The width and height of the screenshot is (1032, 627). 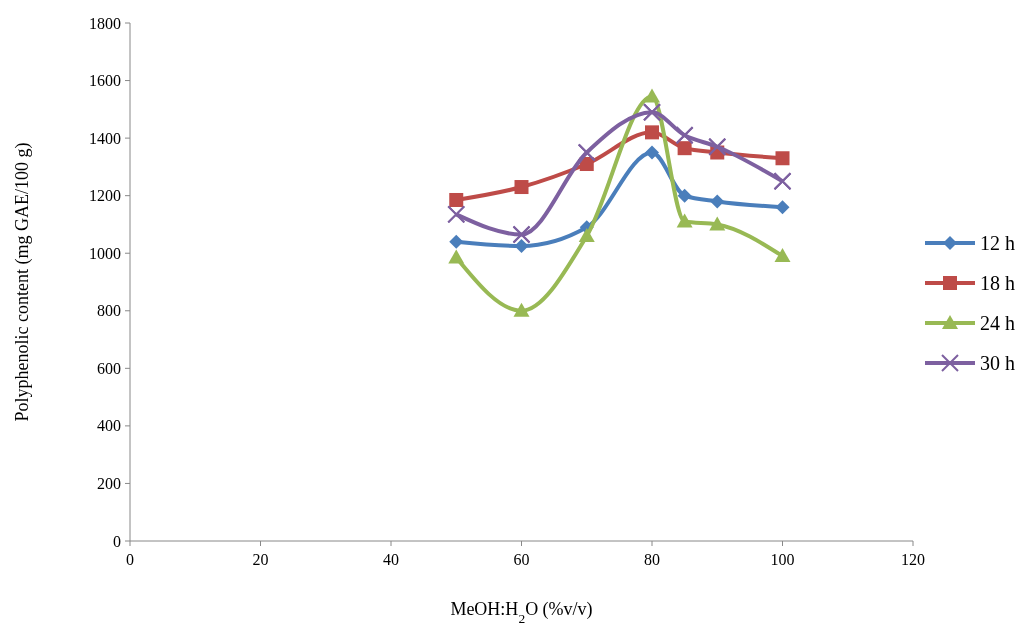 What do you see at coordinates (130, 559) in the screenshot?
I see `x-tick-label: 0` at bounding box center [130, 559].